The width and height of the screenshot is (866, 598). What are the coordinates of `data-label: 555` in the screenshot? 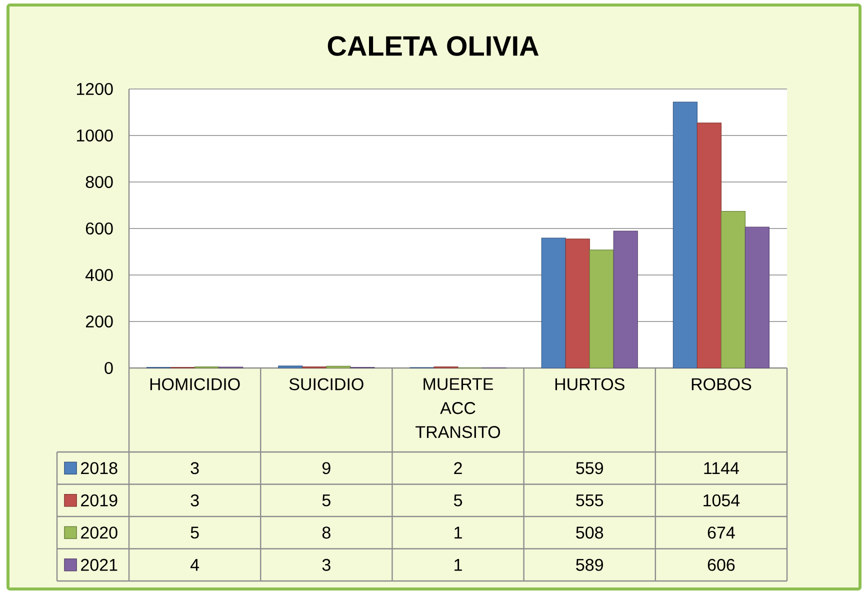 It's located at (590, 500).